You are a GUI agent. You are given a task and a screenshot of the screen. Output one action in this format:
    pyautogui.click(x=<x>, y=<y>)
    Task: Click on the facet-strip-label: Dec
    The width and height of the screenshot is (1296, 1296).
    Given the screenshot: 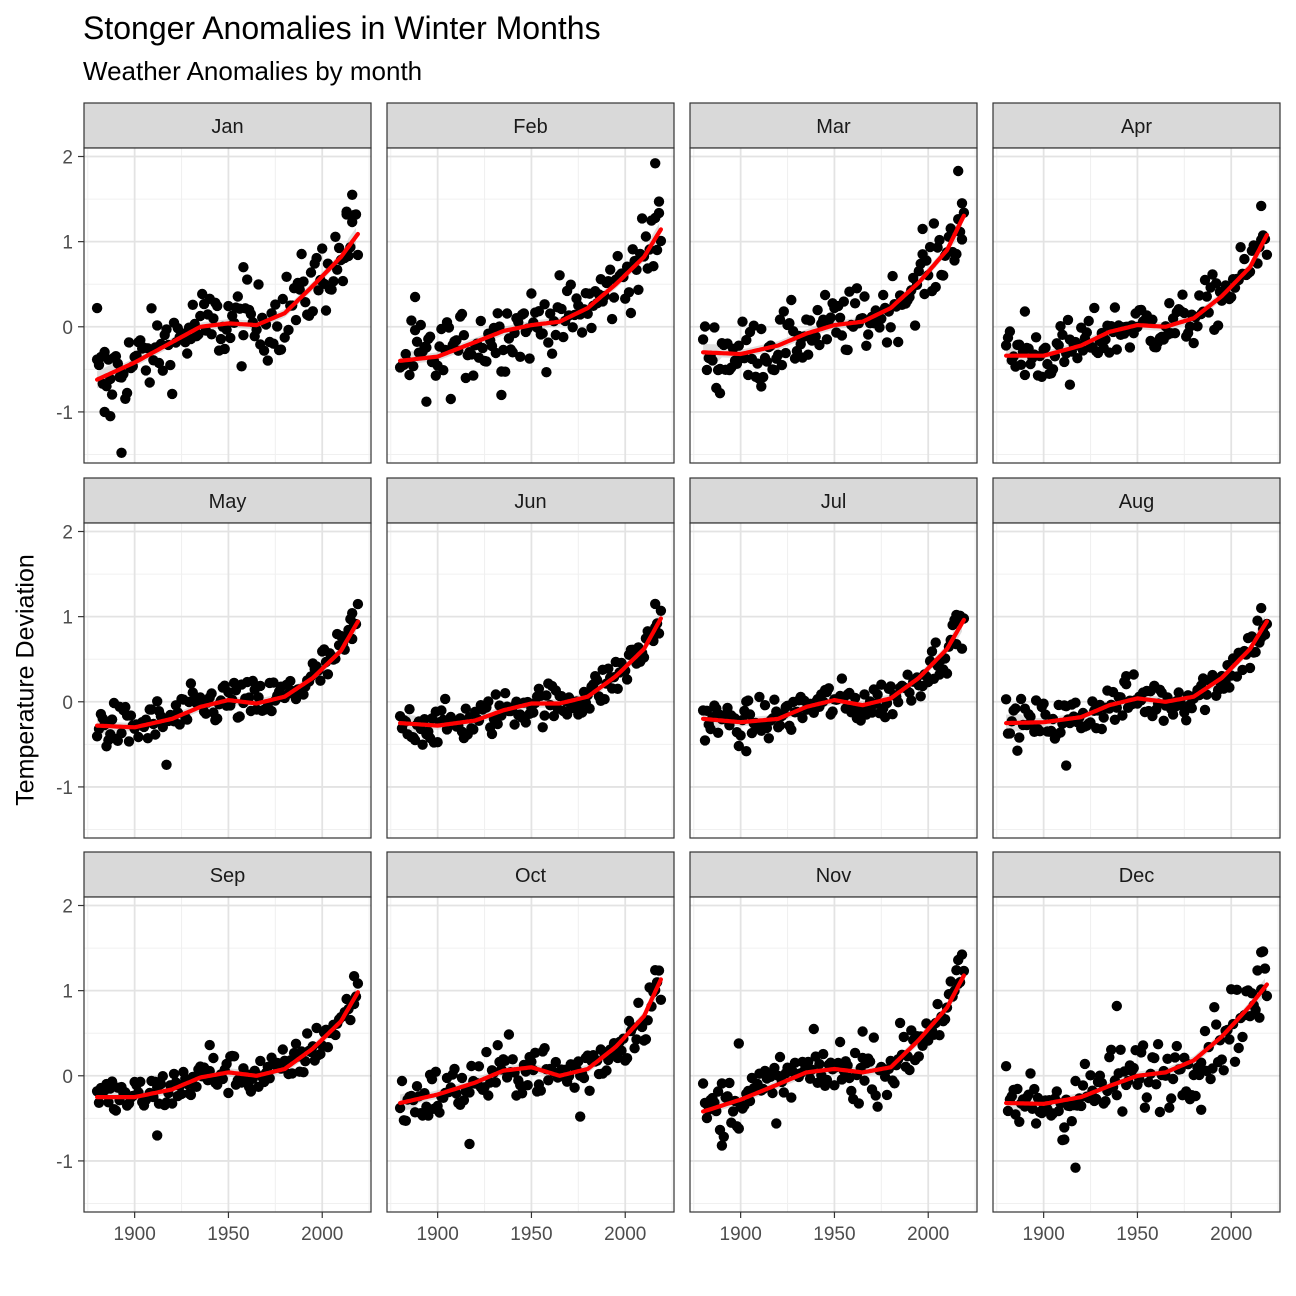 What is the action you would take?
    pyautogui.click(x=1137, y=876)
    